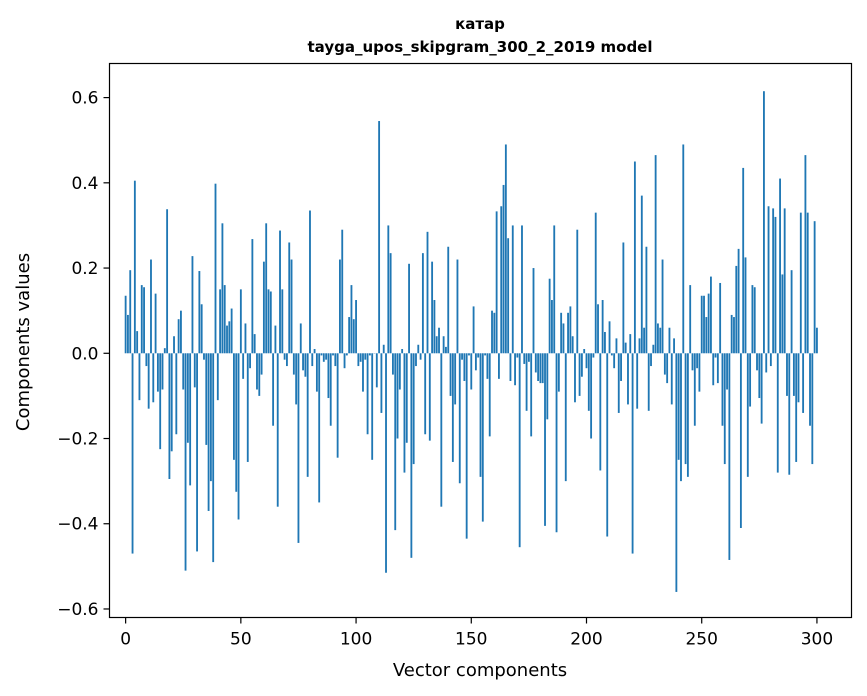 This screenshot has width=867, height=696. What do you see at coordinates (480, 47) in the screenshot?
I see `chart-title-line2: tayga_upos_skipgram_300_2_2019 model` at bounding box center [480, 47].